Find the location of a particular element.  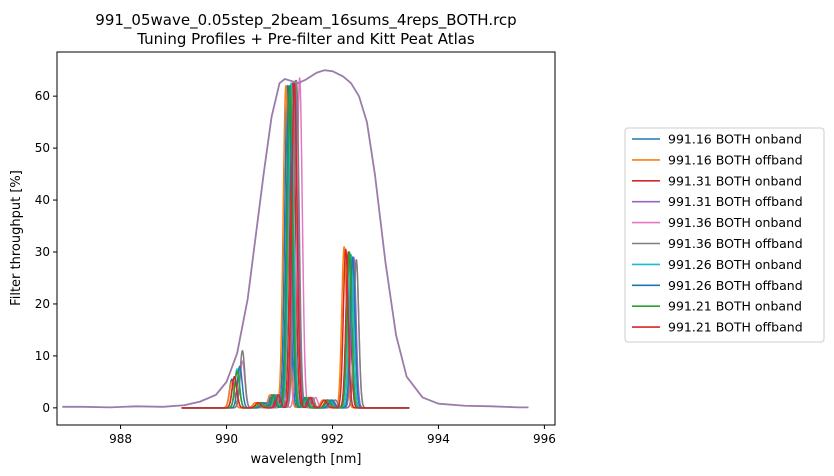

legend-label: 991.26 BOTH offband is located at coordinates (735, 285).